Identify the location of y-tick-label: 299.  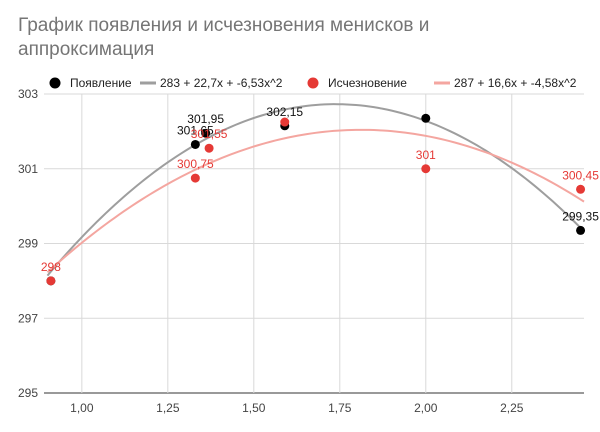
(28, 244).